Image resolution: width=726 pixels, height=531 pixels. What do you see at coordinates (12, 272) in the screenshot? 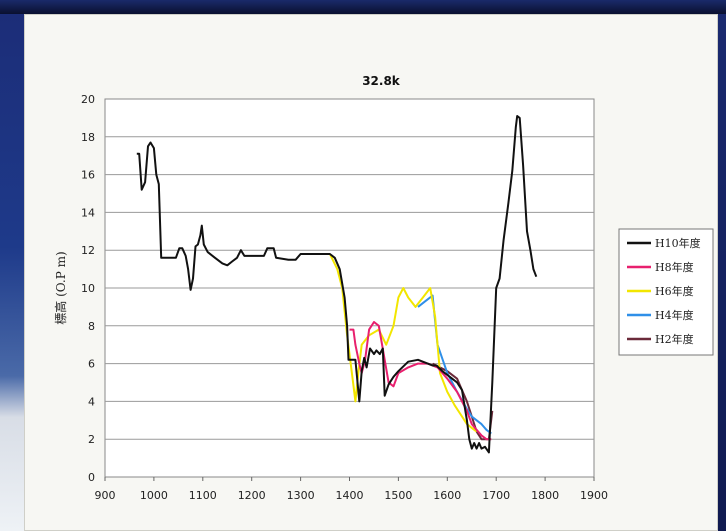
I see `slide-background-left` at bounding box center [12, 272].